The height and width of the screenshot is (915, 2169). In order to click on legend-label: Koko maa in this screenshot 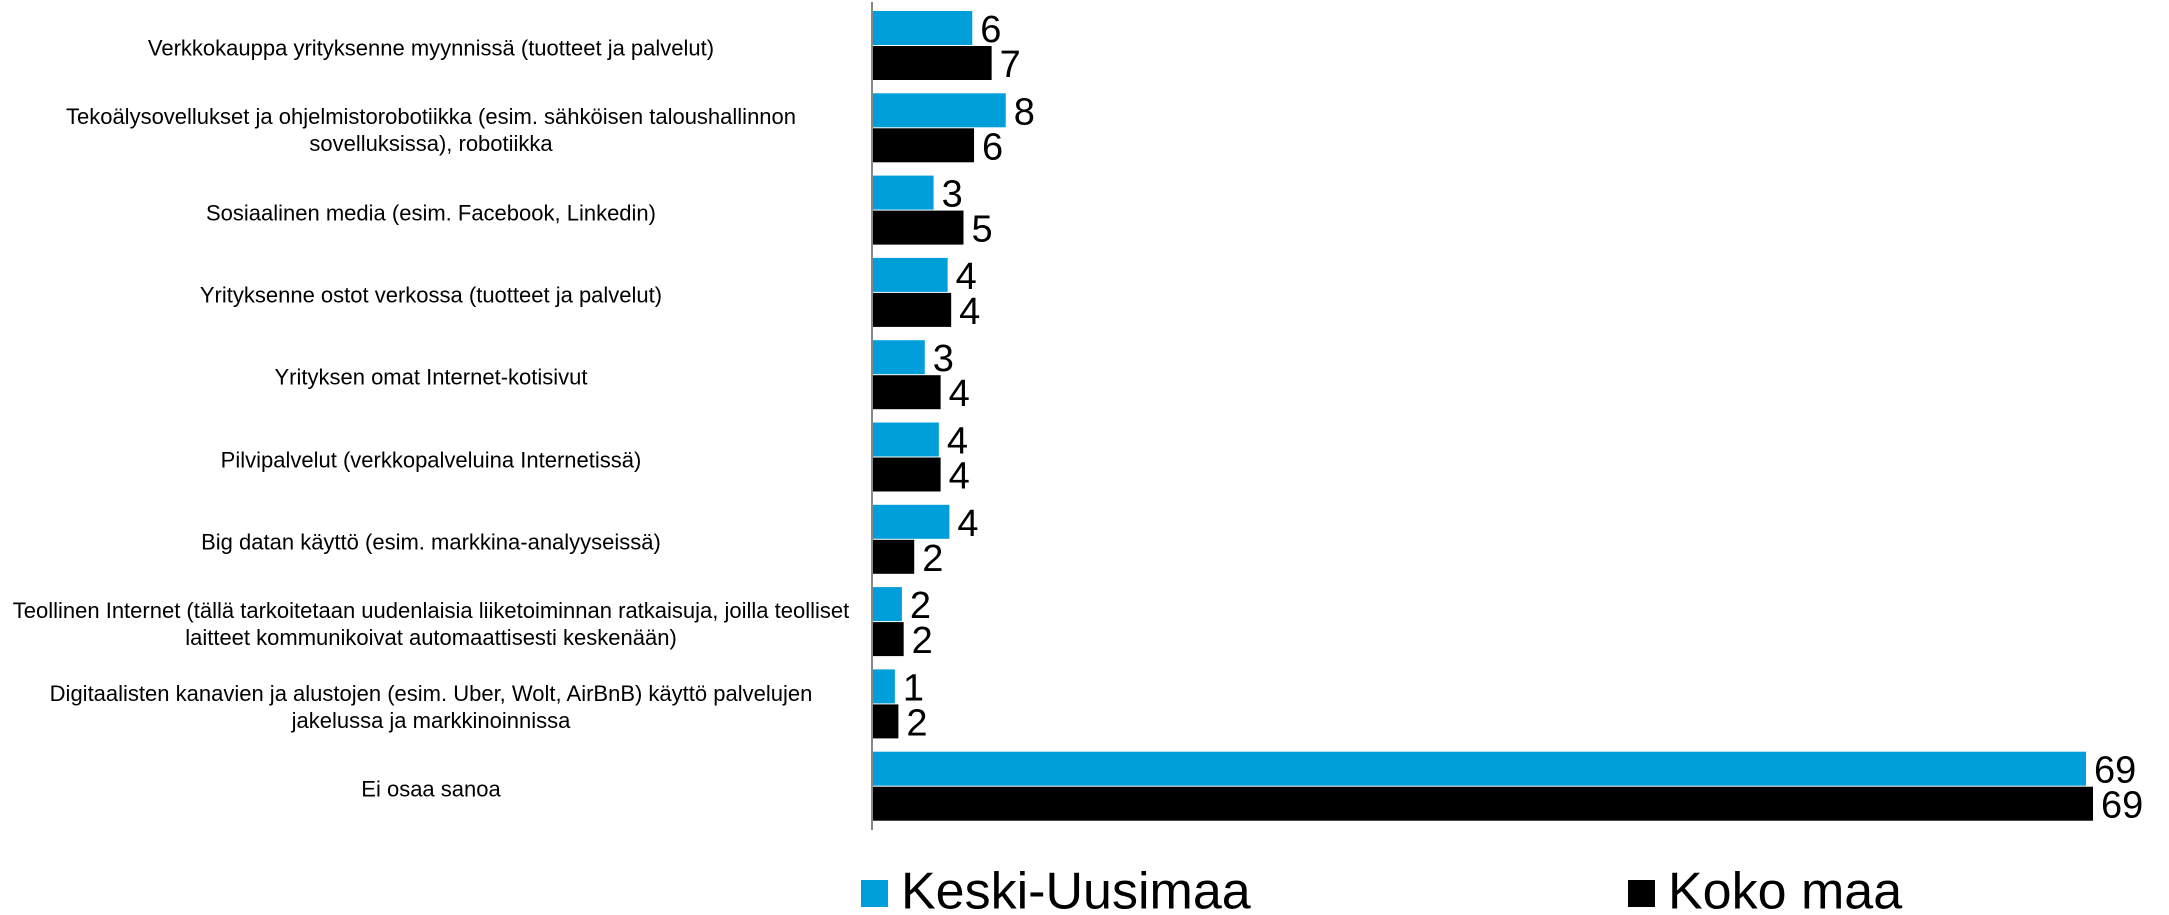, I will do `click(1785, 889)`.